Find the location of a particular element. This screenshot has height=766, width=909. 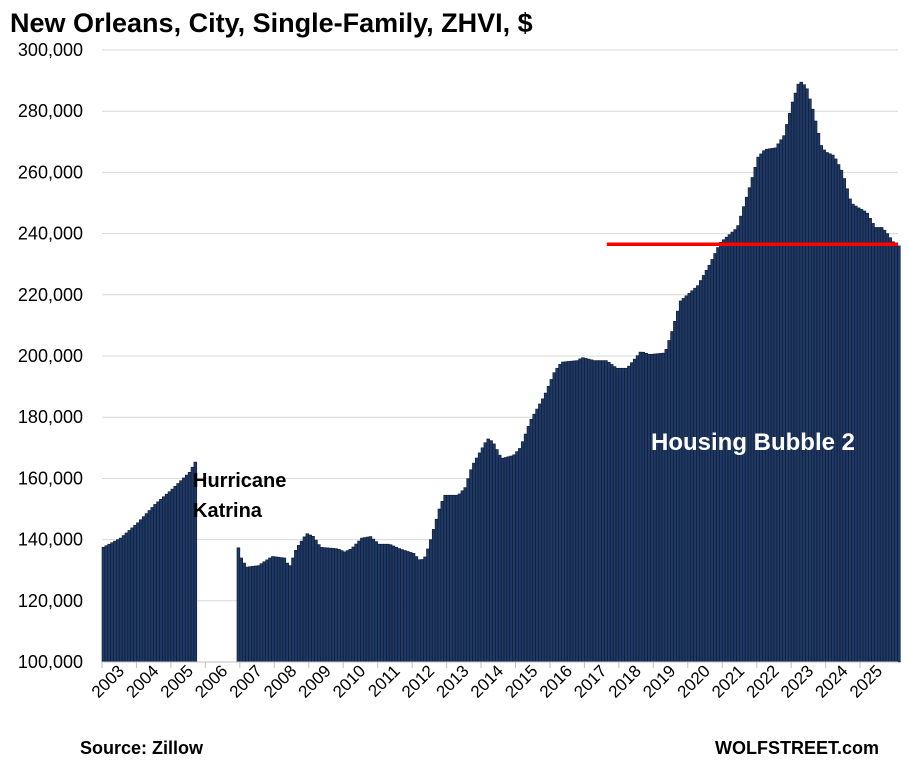

x-tick-label: 2009 is located at coordinates (315, 681).